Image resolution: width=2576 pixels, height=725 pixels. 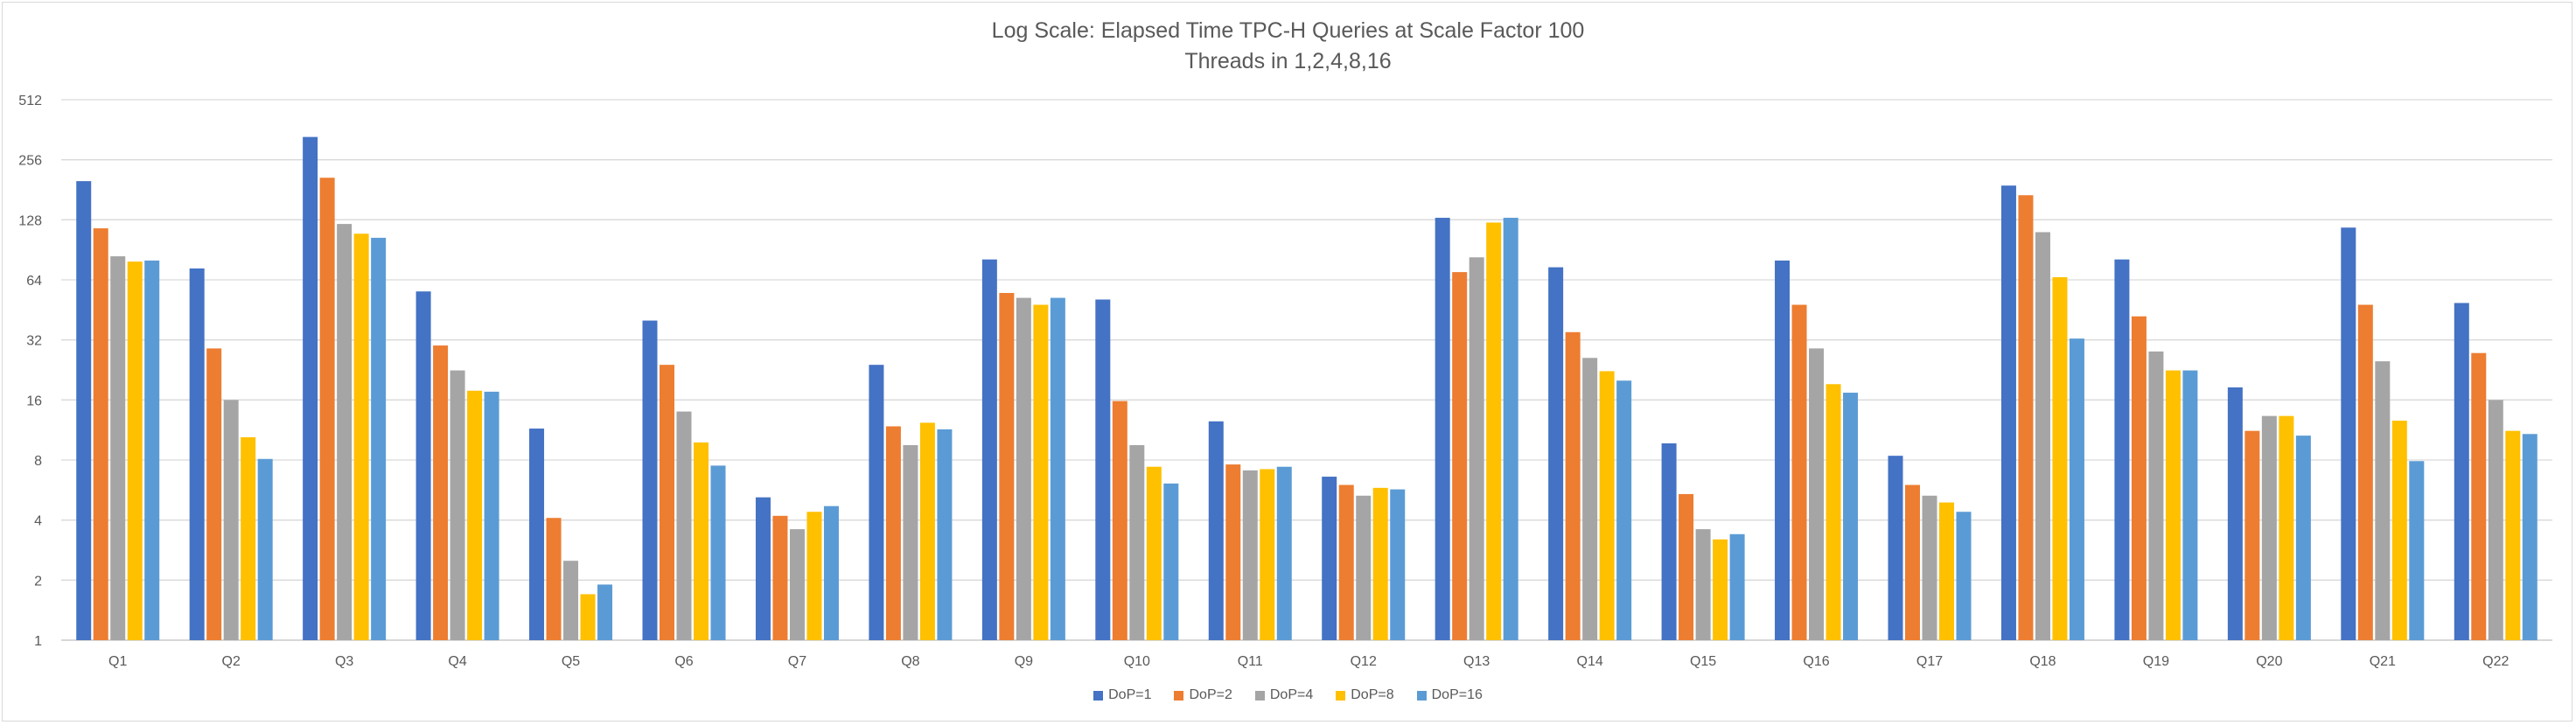 I want to click on legend-entry: DoP=1, so click(x=1122, y=695).